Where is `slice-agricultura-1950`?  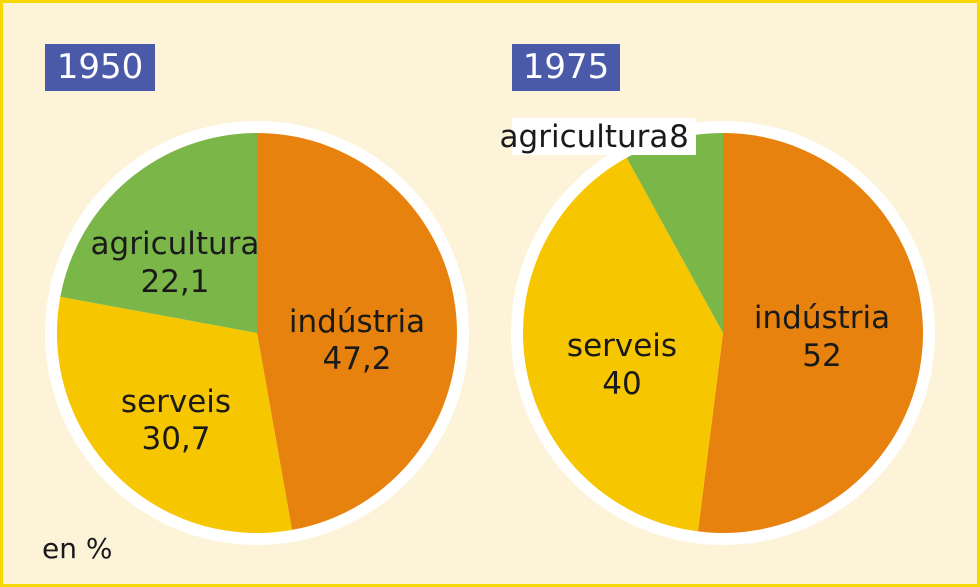
slice-agricultura-1950 is located at coordinates (158, 233).